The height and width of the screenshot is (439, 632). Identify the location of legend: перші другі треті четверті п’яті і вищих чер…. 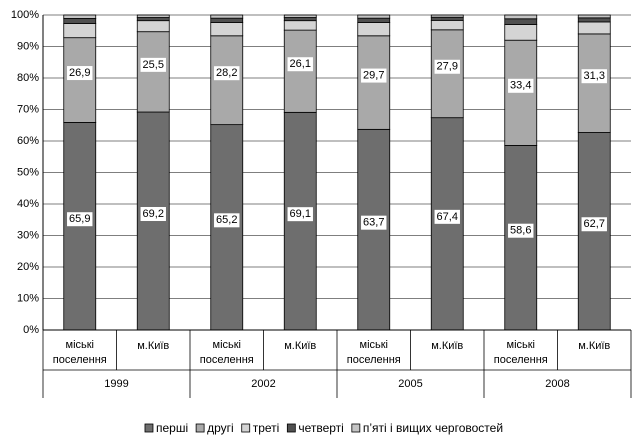
(323, 428).